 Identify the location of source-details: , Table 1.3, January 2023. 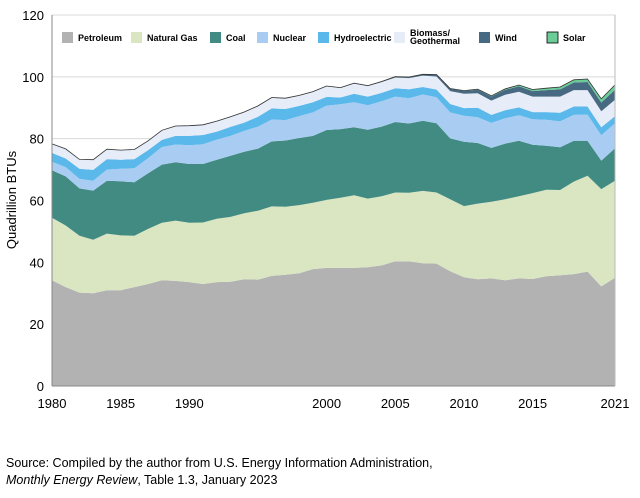
(207, 480).